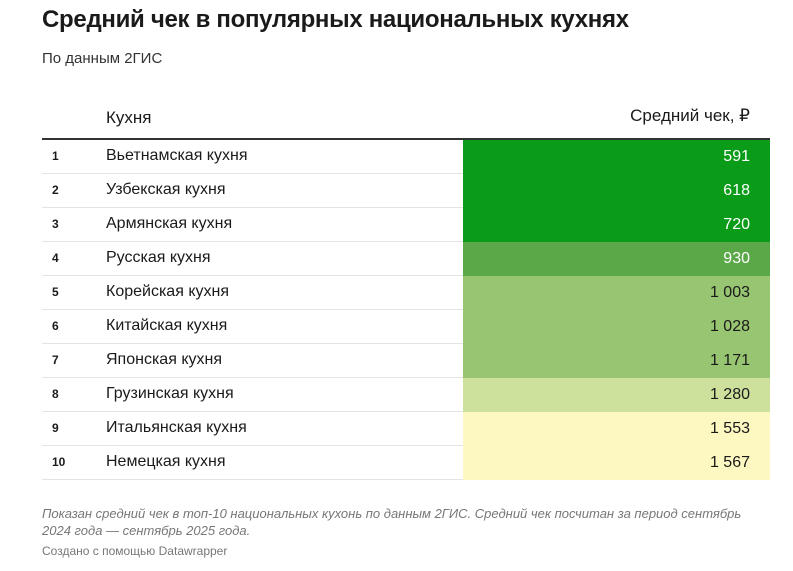  Describe the element at coordinates (166, 461) in the screenshot. I see `cuisine-name: Немецкая кухня` at that location.